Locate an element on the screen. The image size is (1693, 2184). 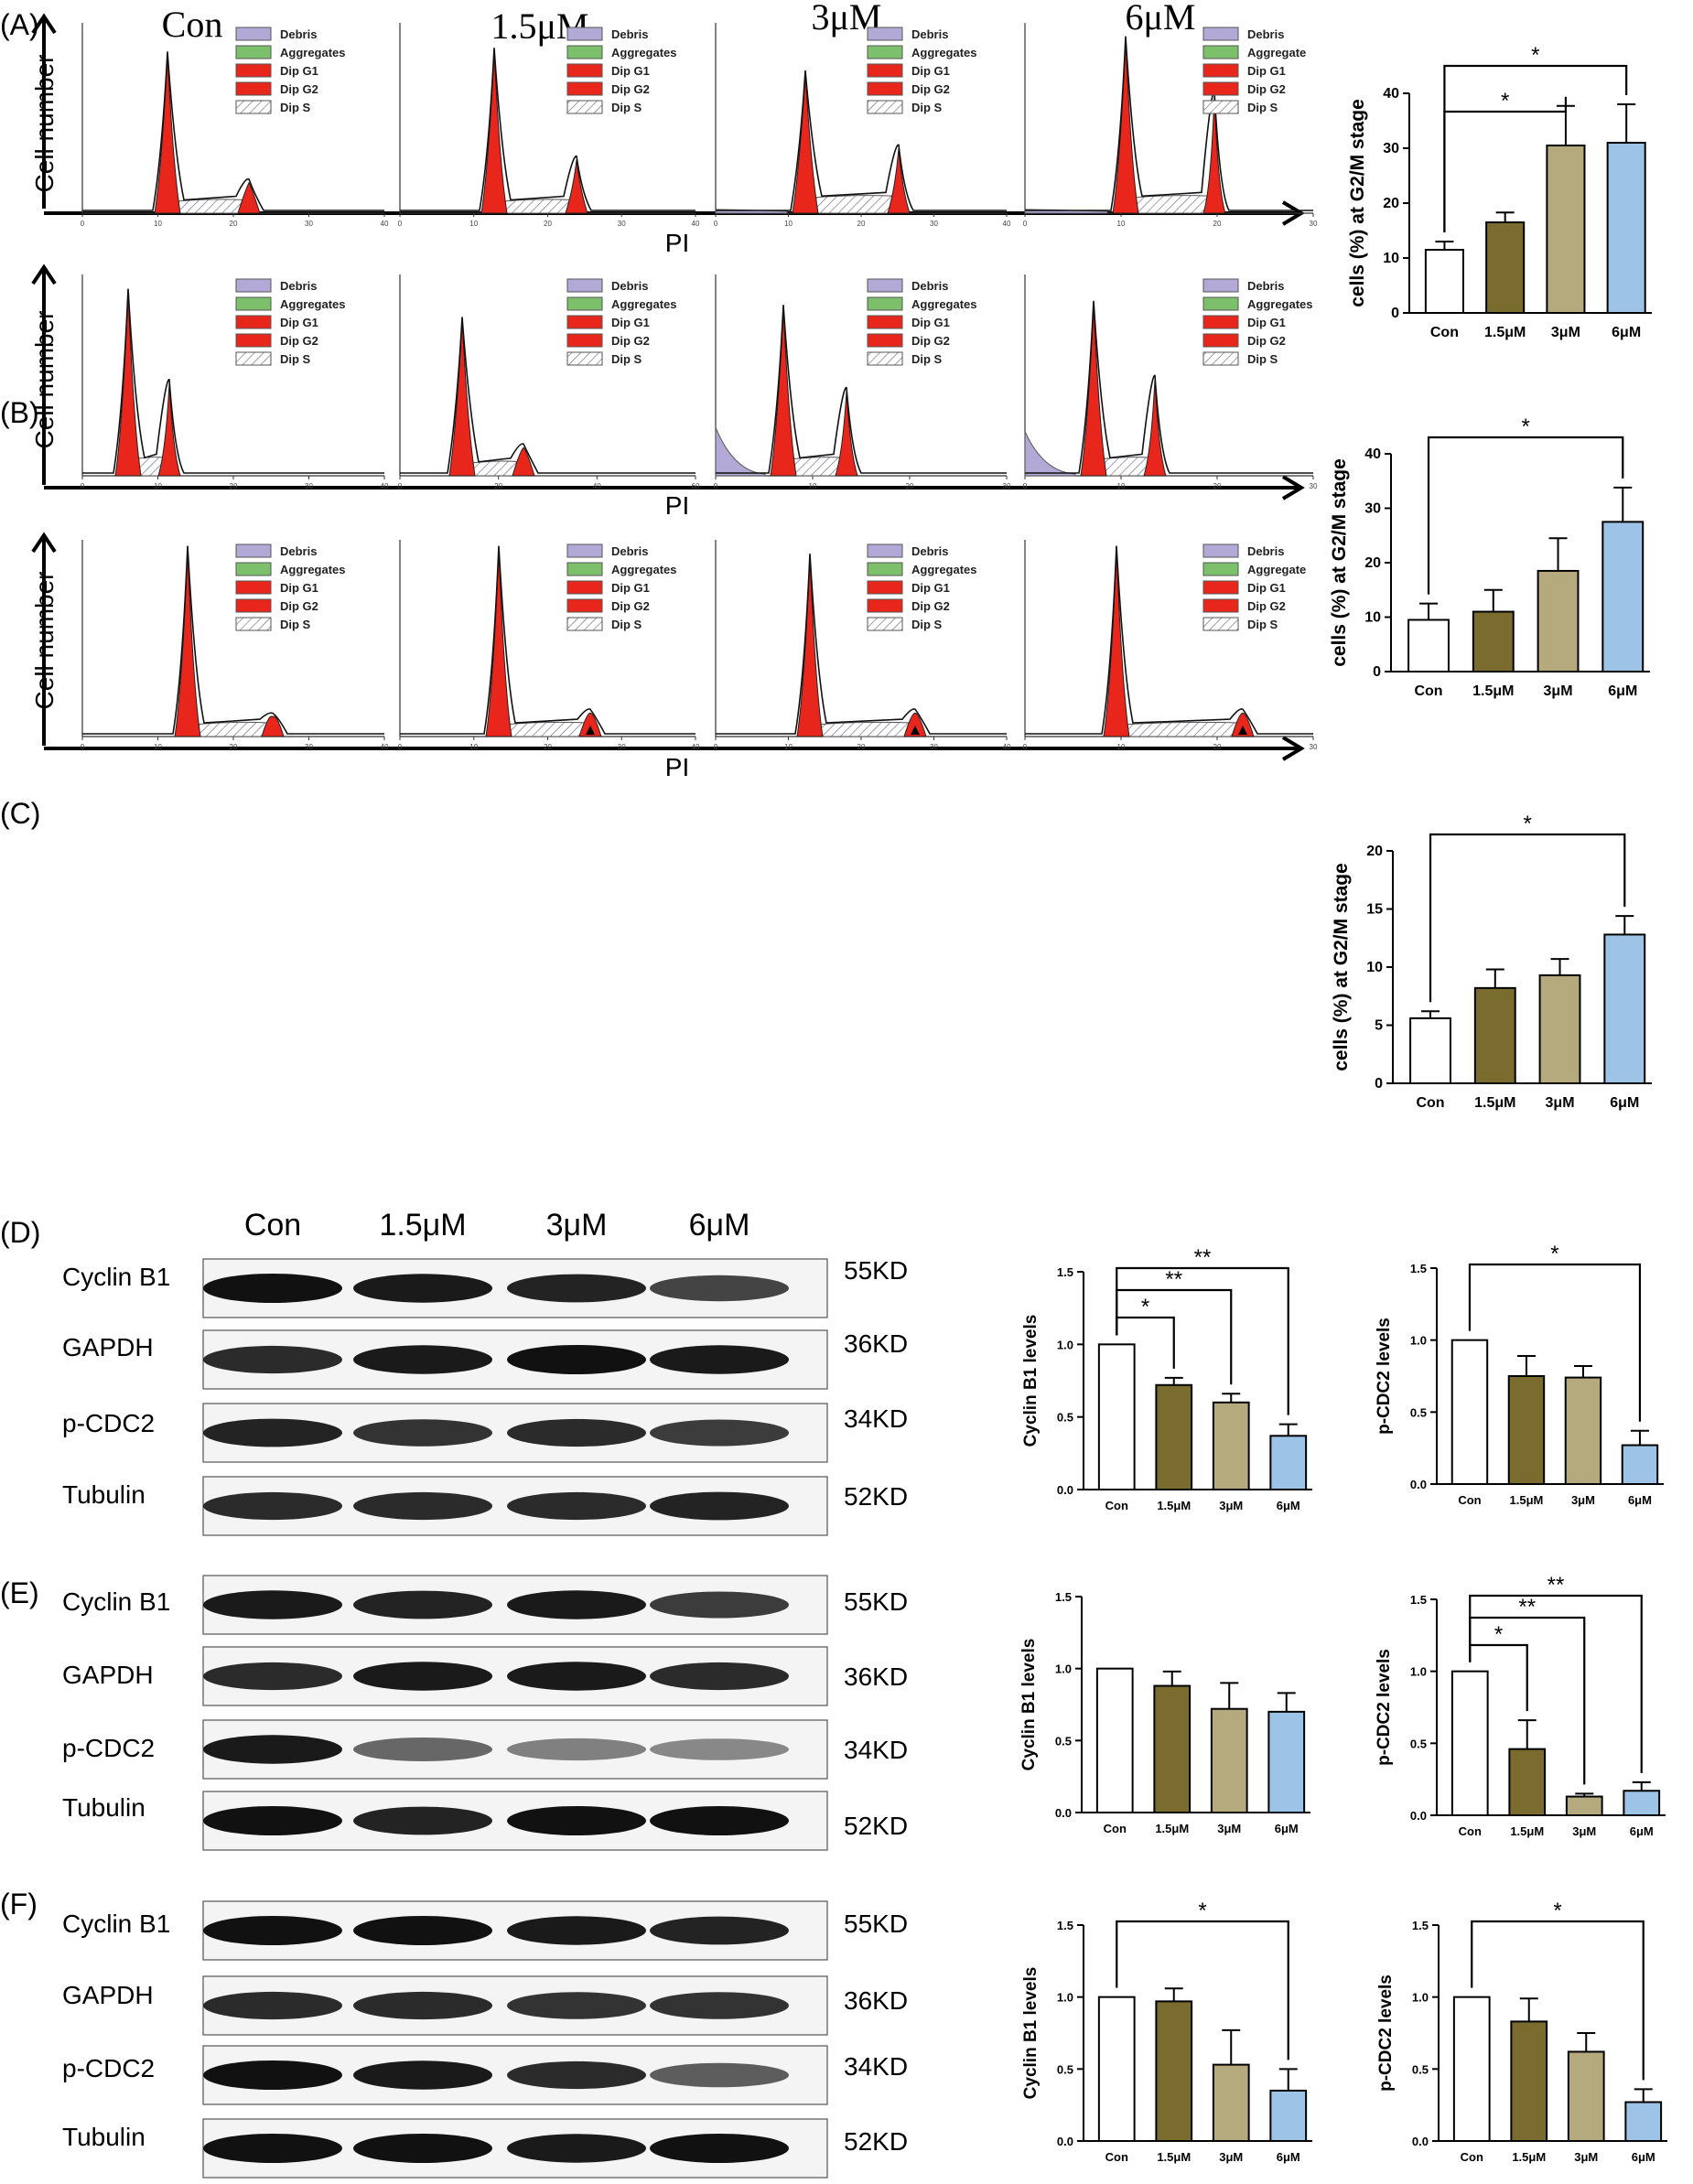
bar-y-tick-label: 5 is located at coordinates (1379, 1026).